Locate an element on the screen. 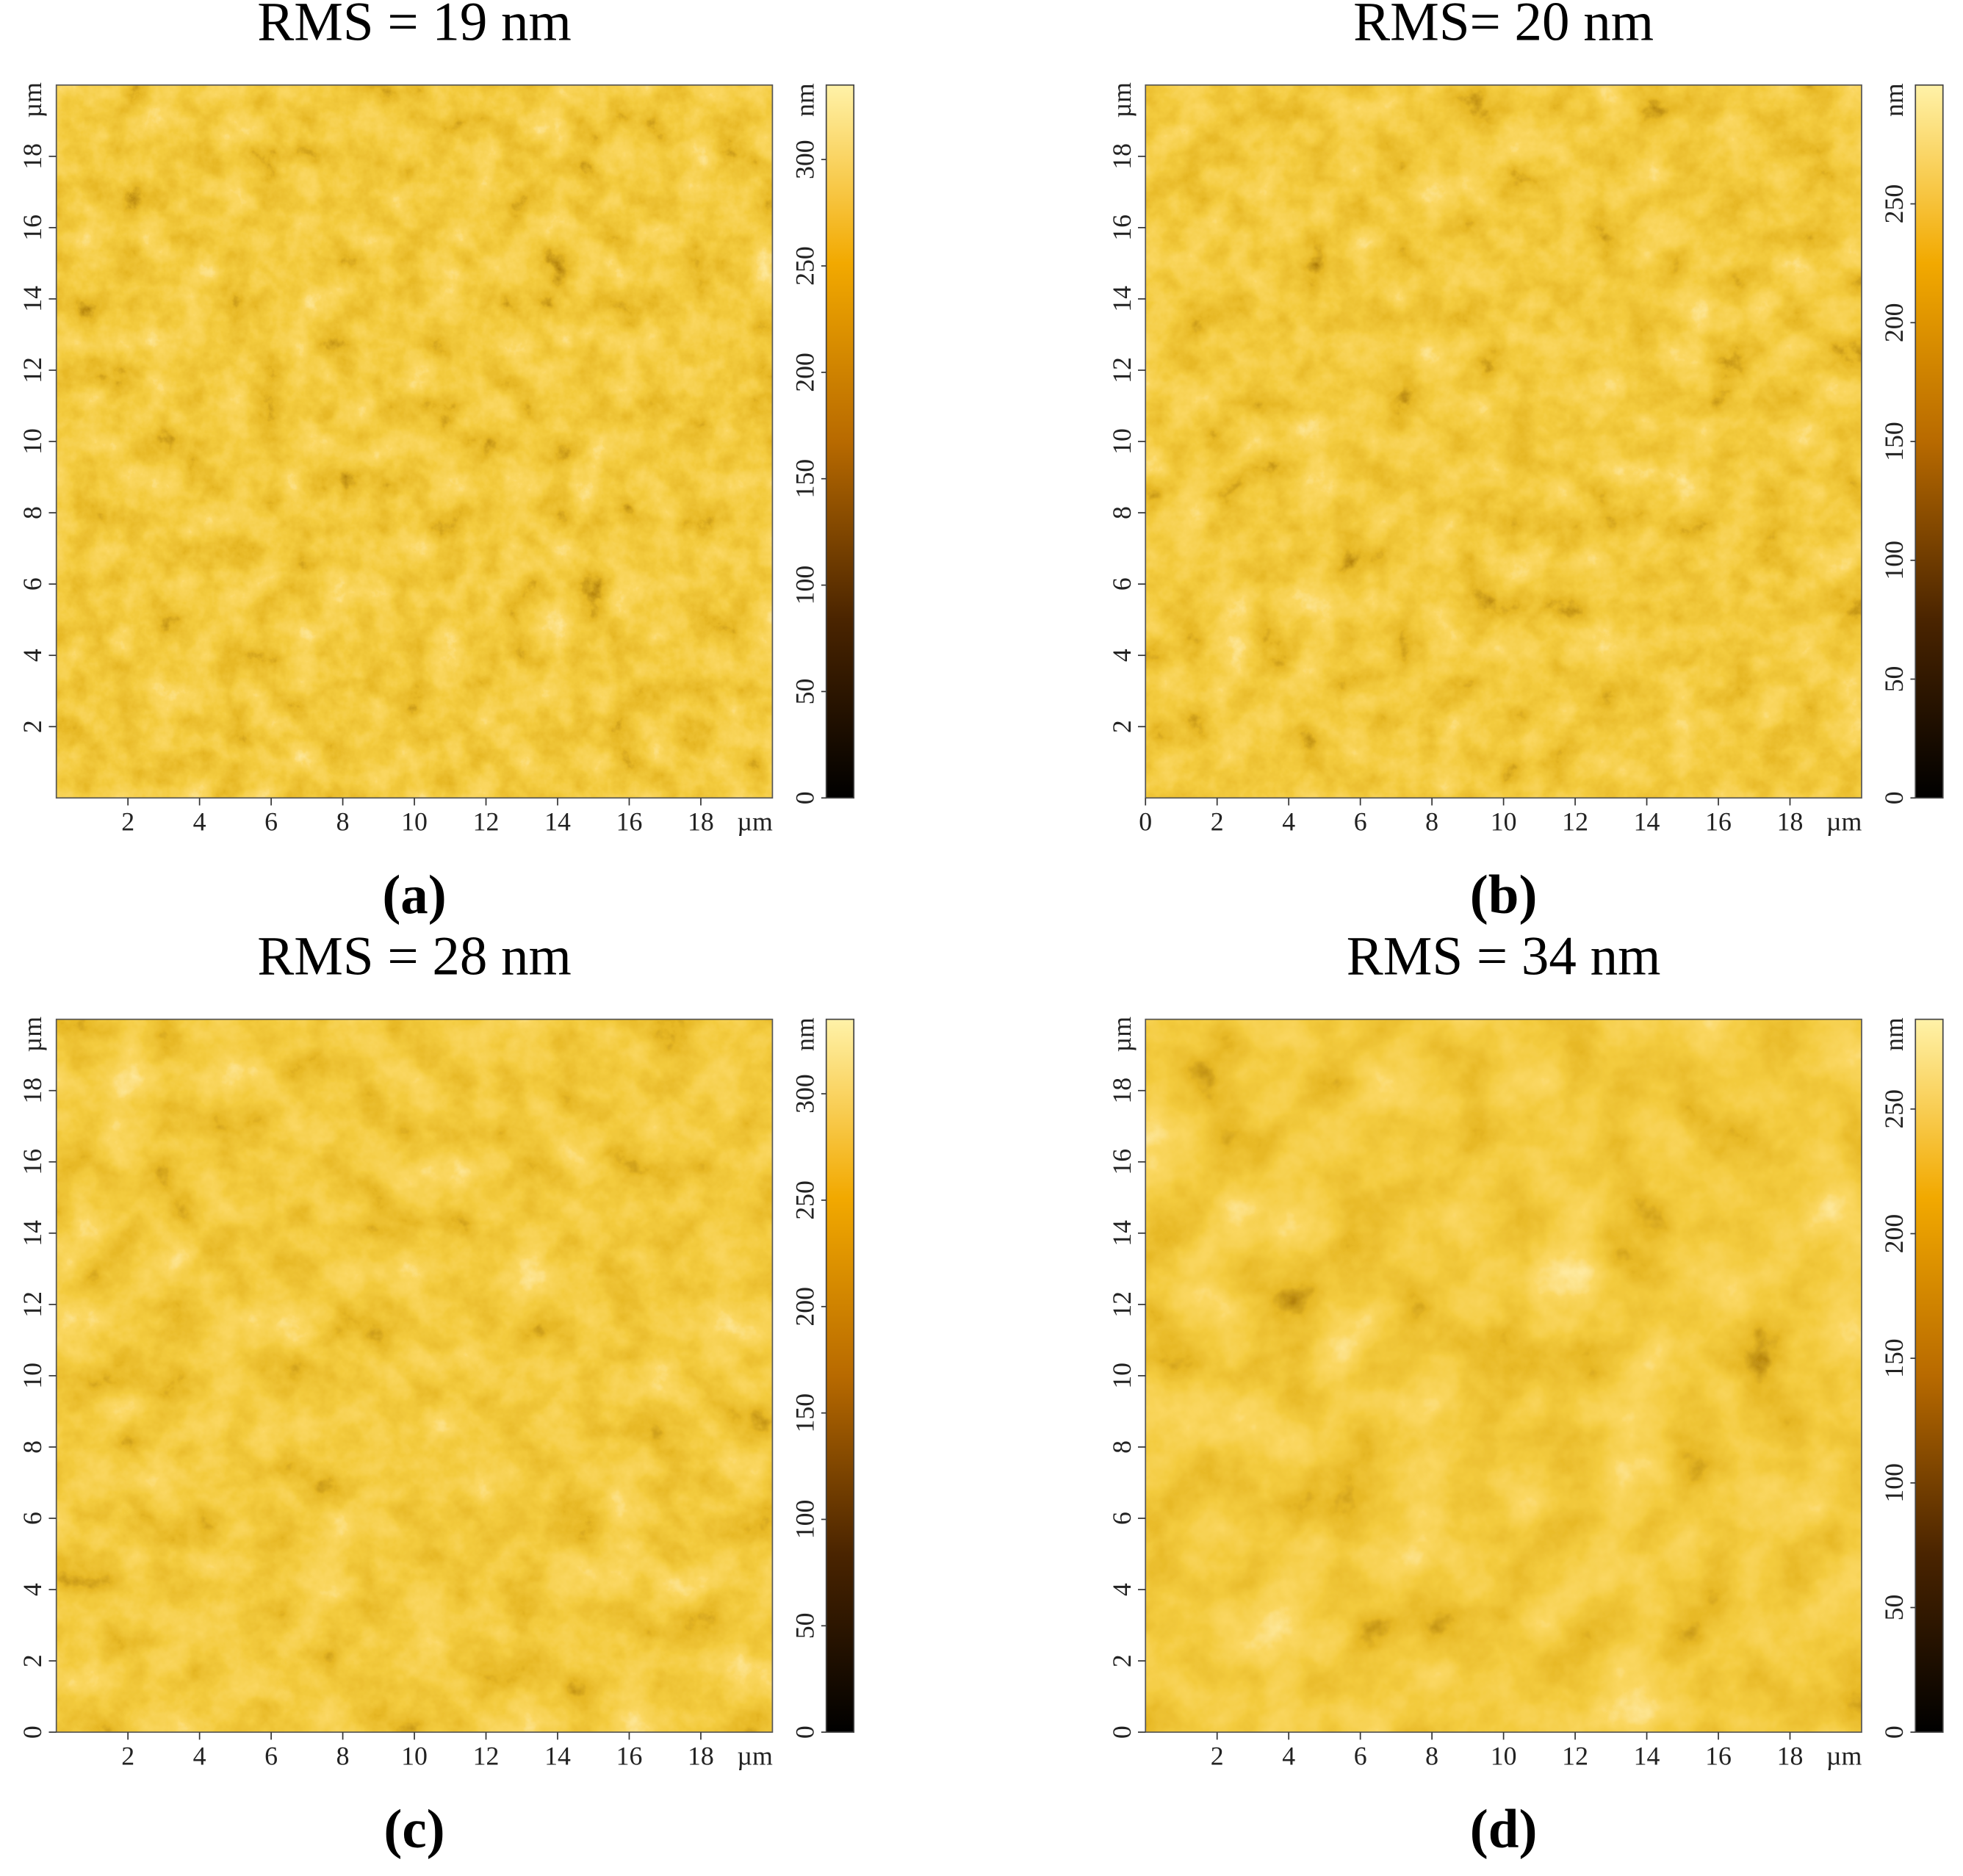 This screenshot has width=1963, height=1876. panel-title: RMS= 20 nm is located at coordinates (1504, 26).